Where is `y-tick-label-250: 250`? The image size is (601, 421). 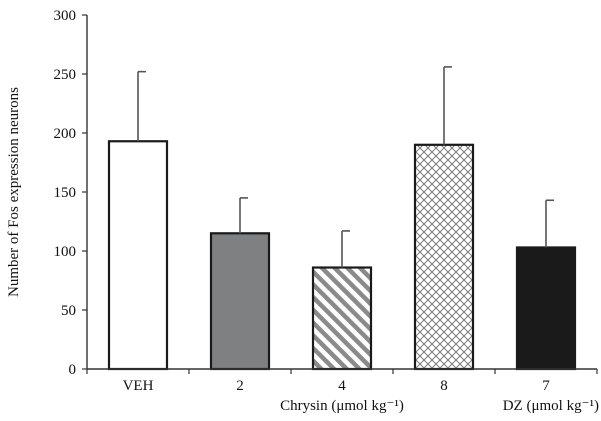
y-tick-label-250: 250 is located at coordinates (65, 75).